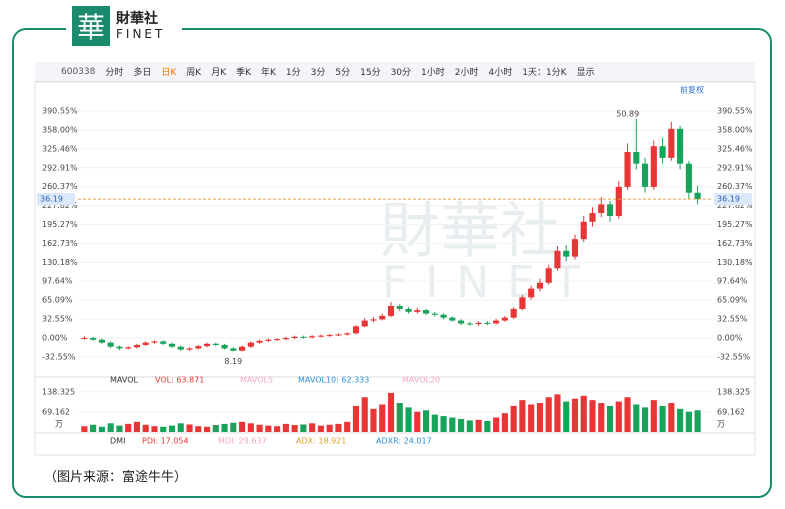 The height and width of the screenshot is (509, 785). I want to click on toolbar-item: 15分, so click(370, 73).